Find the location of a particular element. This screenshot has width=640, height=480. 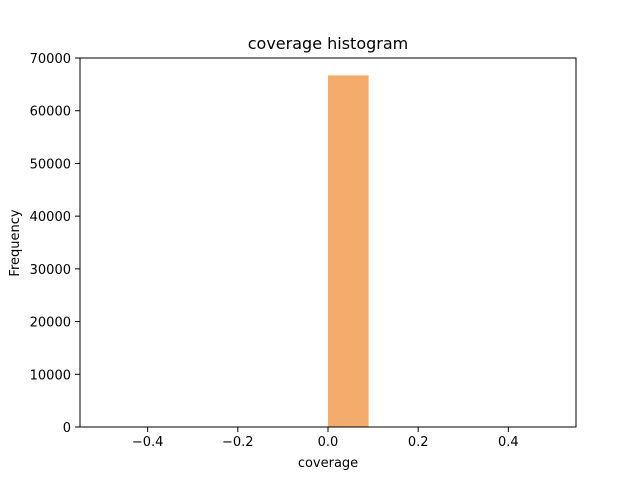

y-tick-label: 70000 is located at coordinates (50, 59).